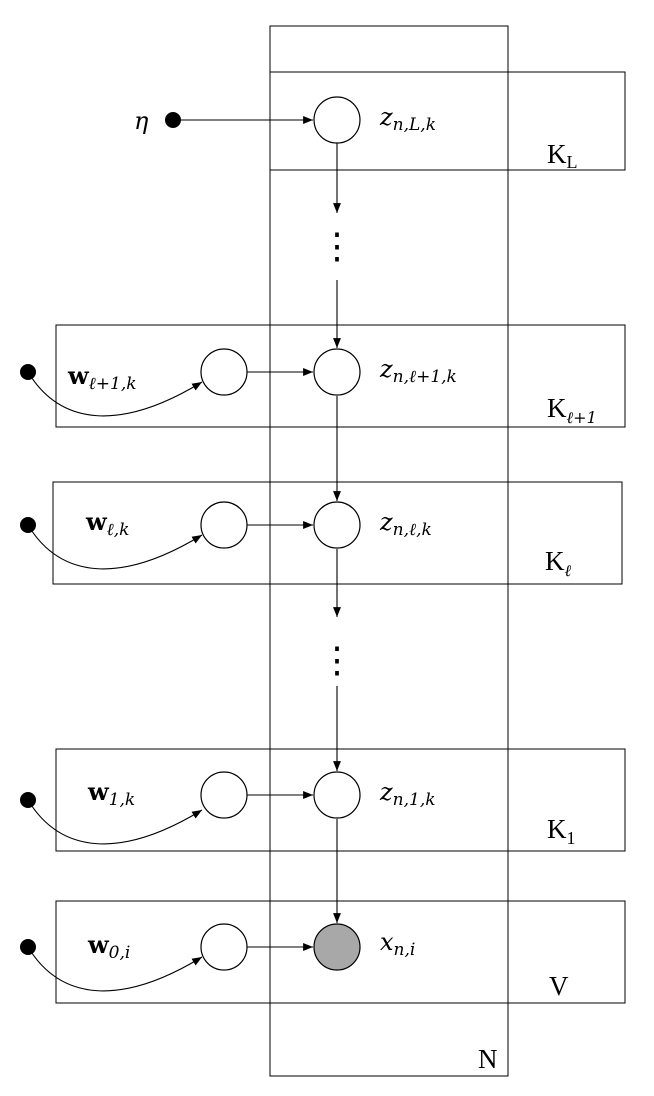 The height and width of the screenshot is (1096, 654). I want to click on label-z-l: zn,ℓ,k, so click(405, 524).